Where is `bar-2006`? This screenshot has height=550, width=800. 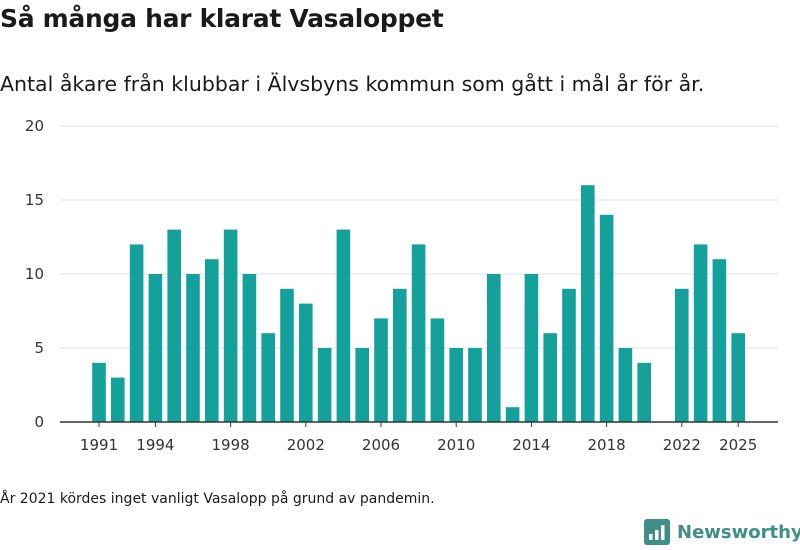
bar-2006 is located at coordinates (381, 370).